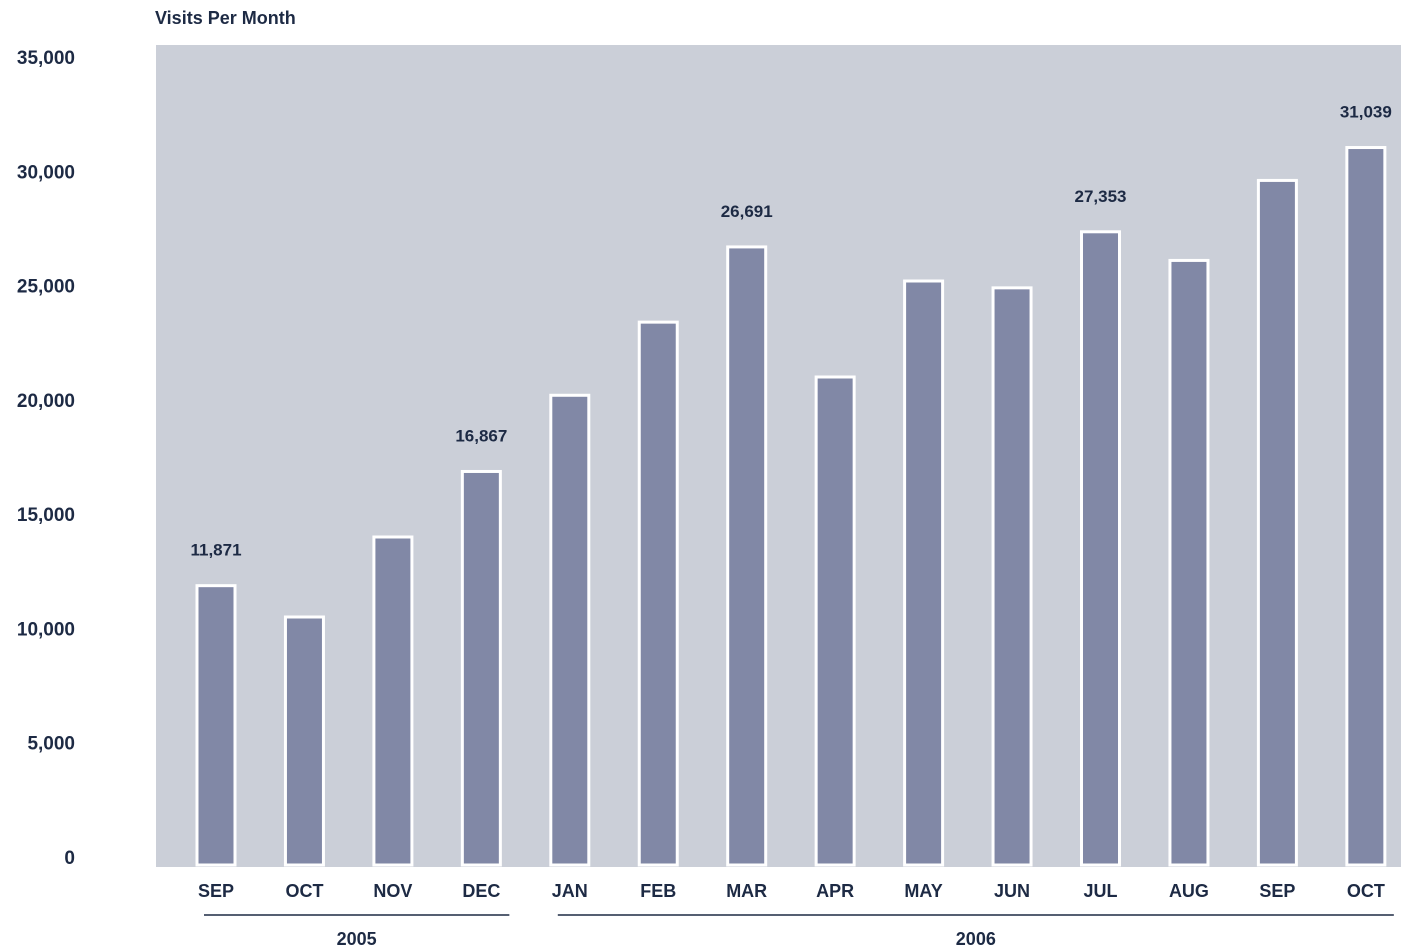  Describe the element at coordinates (746, 891) in the screenshot. I see `x-tick-label: MAR` at that location.